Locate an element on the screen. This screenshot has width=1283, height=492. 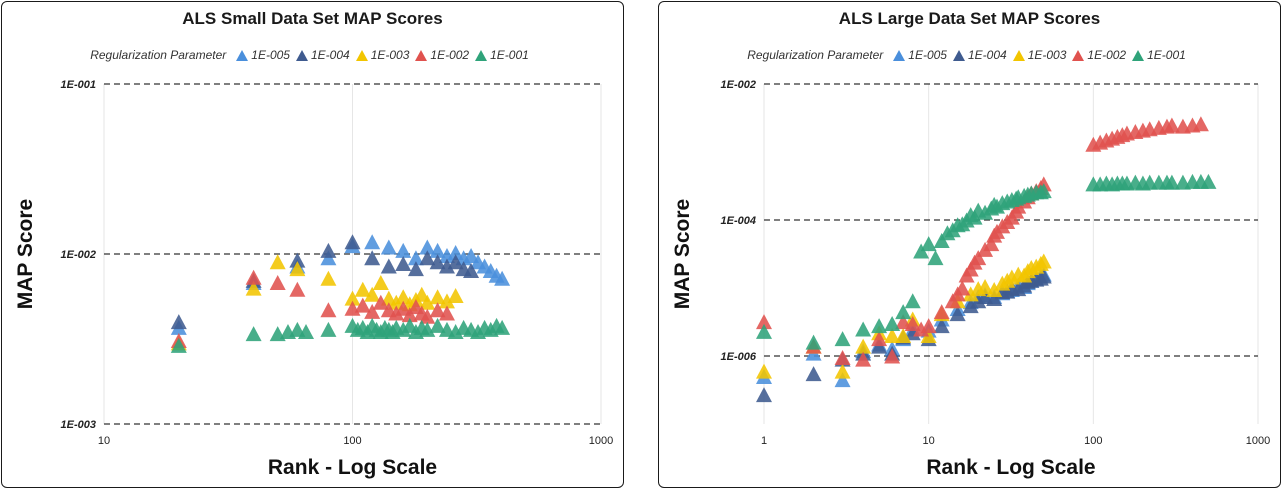
y-tick-label: 1E-006 is located at coordinates (739, 357).